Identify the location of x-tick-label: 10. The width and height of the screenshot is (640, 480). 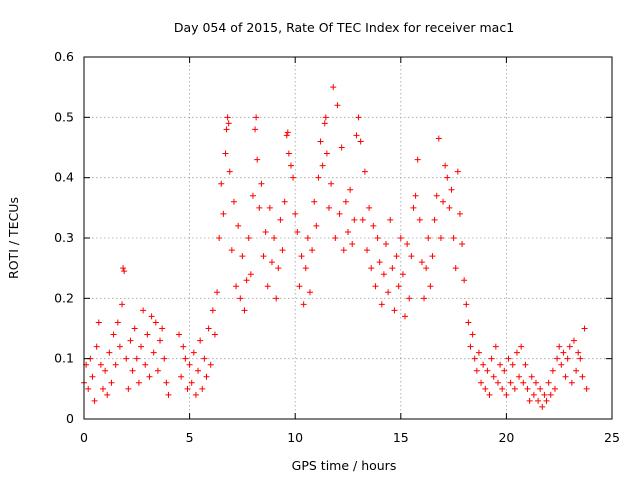
(295, 437).